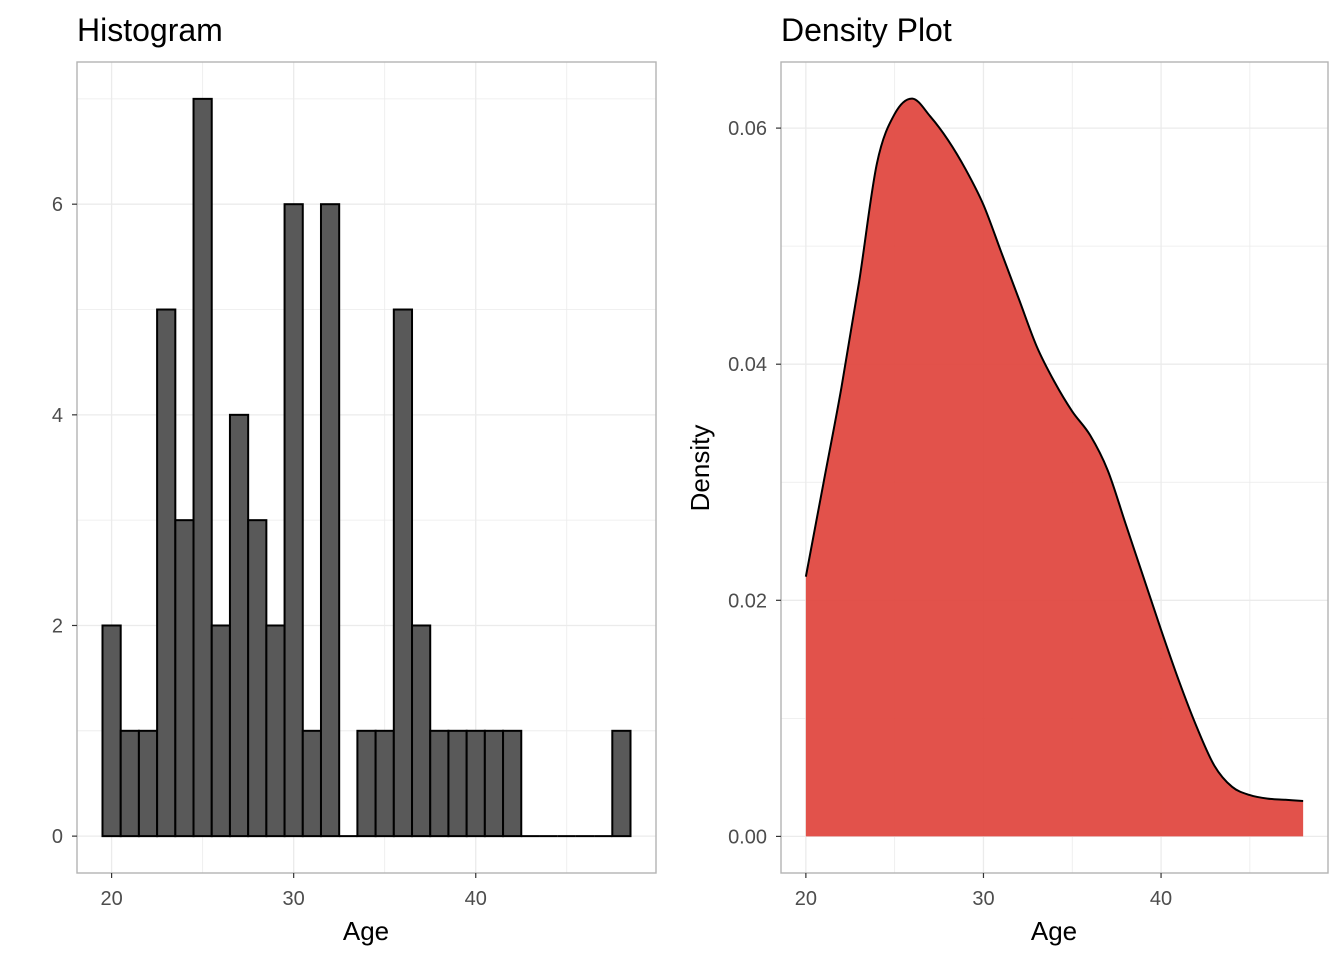 The image size is (1344, 960). What do you see at coordinates (747, 129) in the screenshot?
I see `y-tick-label: 0.06` at bounding box center [747, 129].